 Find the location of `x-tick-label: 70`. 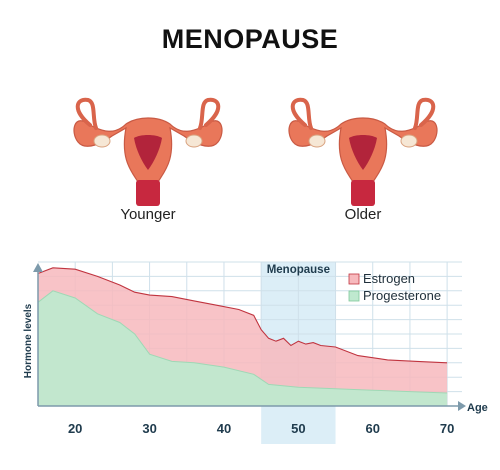

x-tick-label: 70 is located at coordinates (447, 428).